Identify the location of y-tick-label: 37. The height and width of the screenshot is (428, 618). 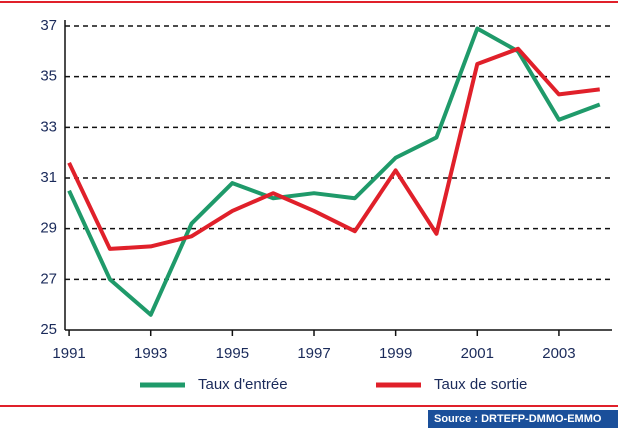
(48, 25).